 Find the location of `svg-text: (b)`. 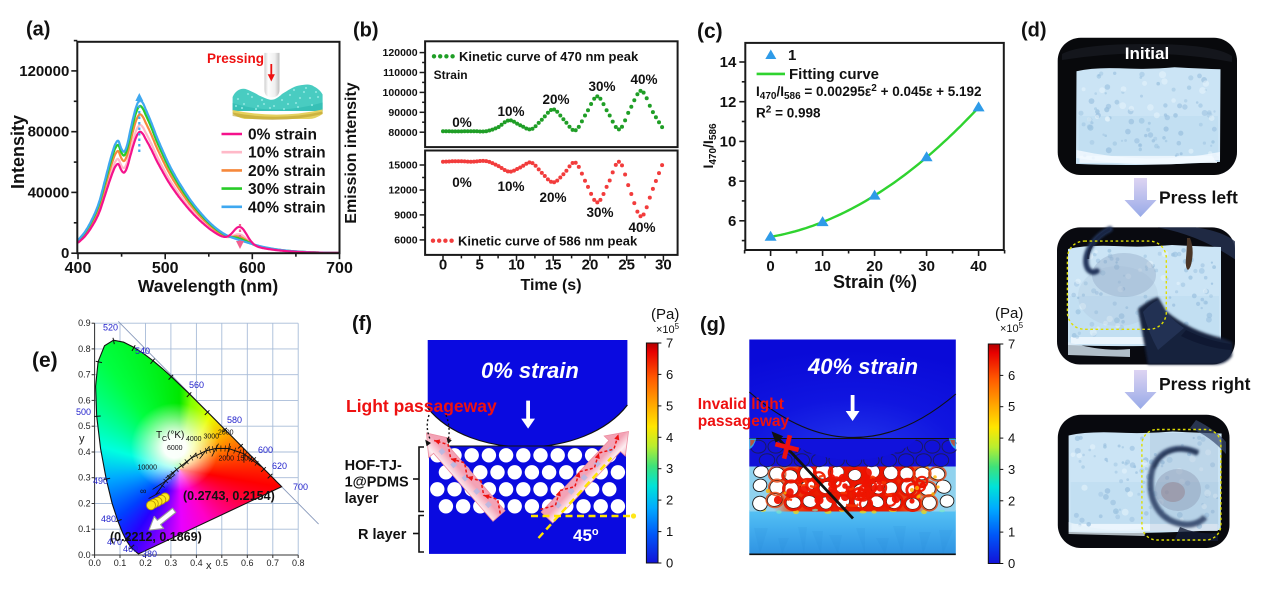

svg-text: (b) is located at coordinates (366, 31).